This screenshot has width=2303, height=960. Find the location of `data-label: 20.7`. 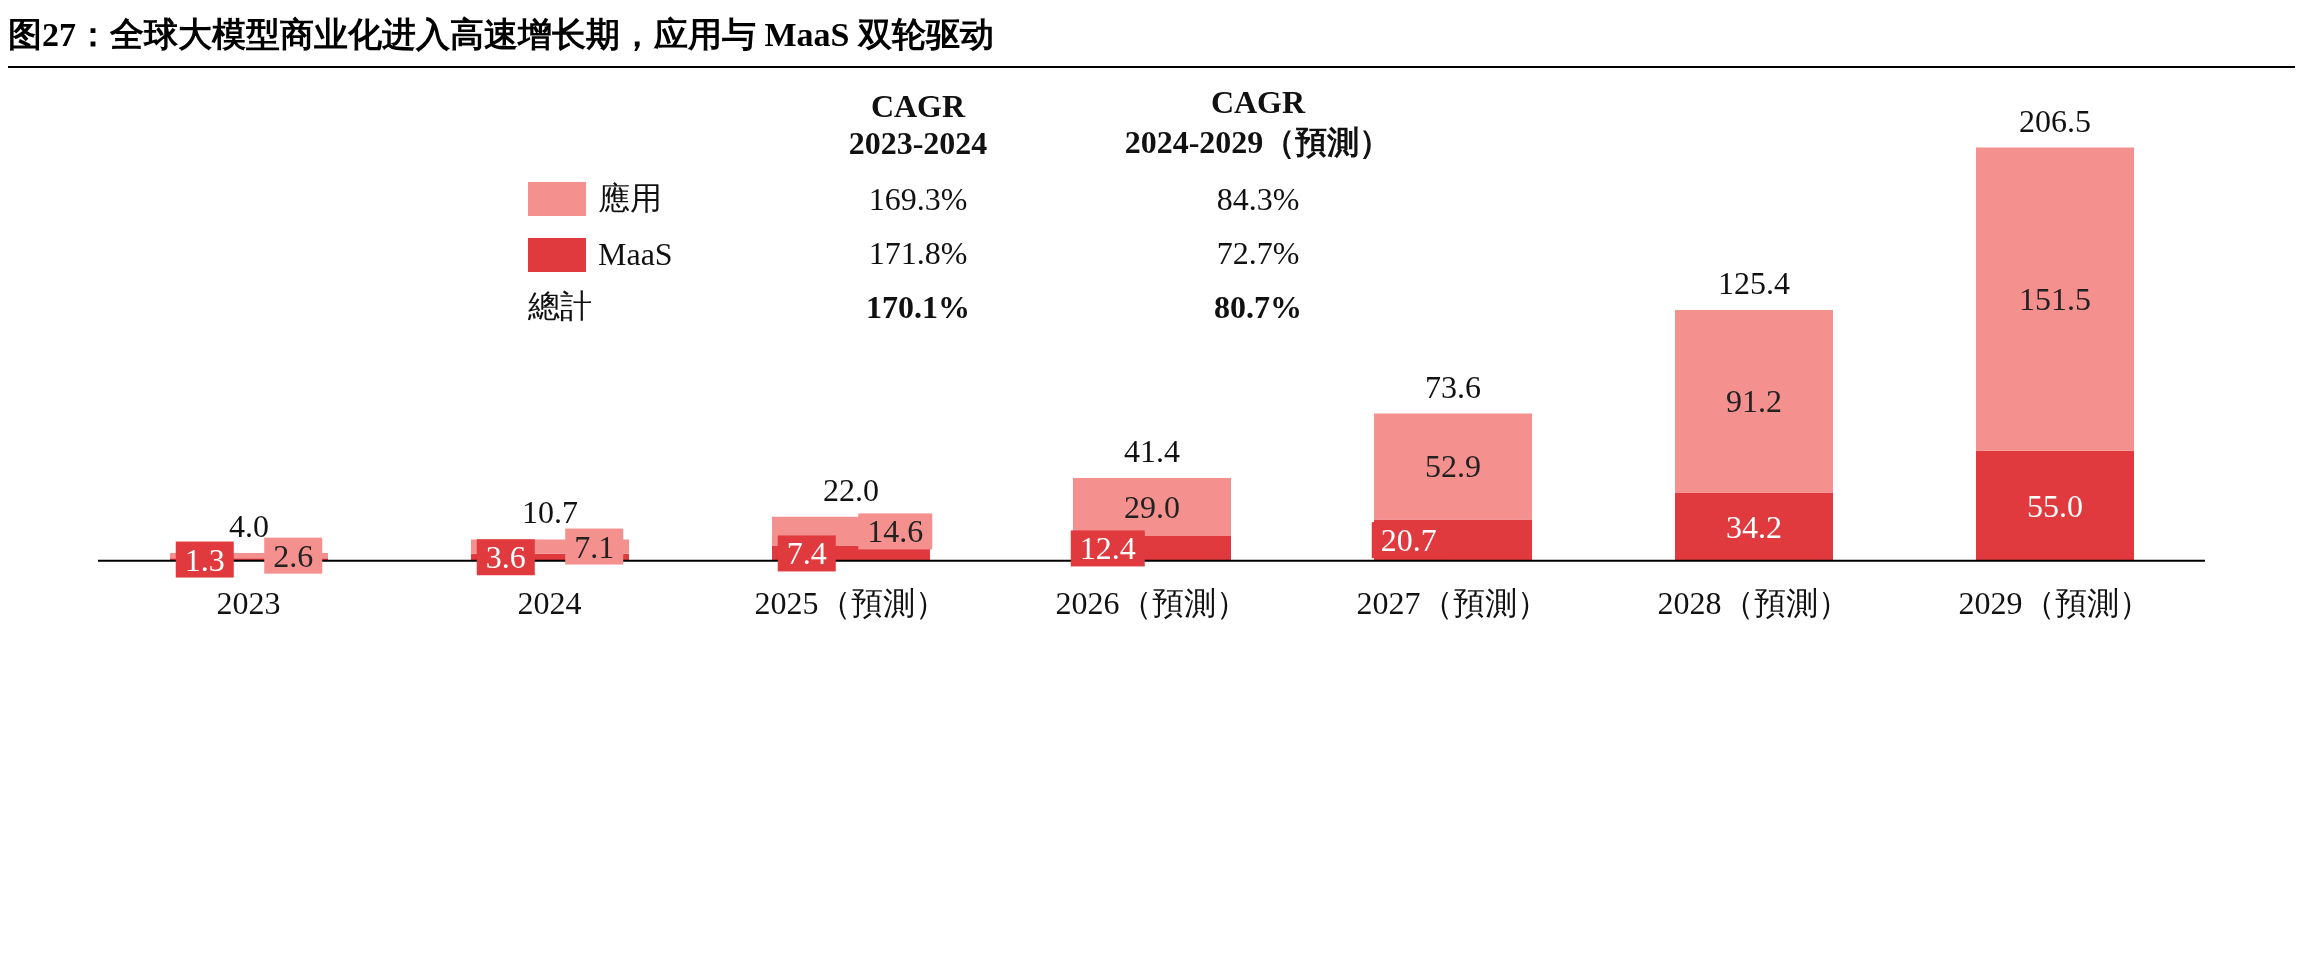

data-label: 20.7 is located at coordinates (1408, 540).